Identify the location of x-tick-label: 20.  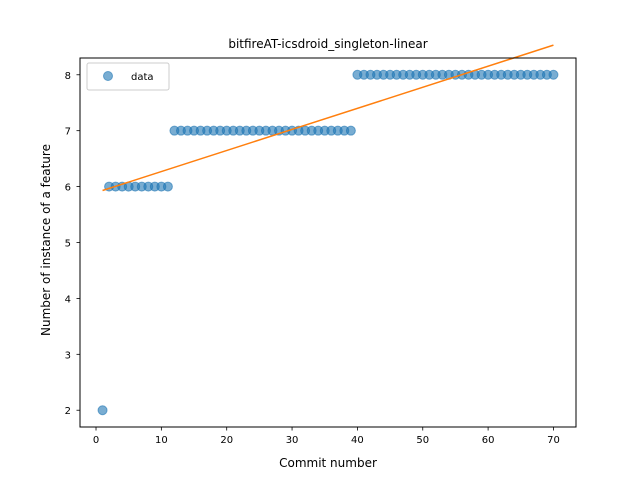
(226, 440).